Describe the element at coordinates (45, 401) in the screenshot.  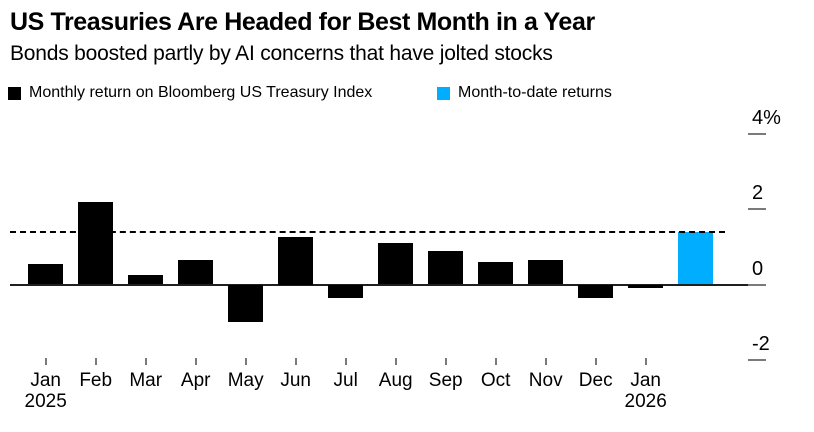
I see `year-label: 2025` at that location.